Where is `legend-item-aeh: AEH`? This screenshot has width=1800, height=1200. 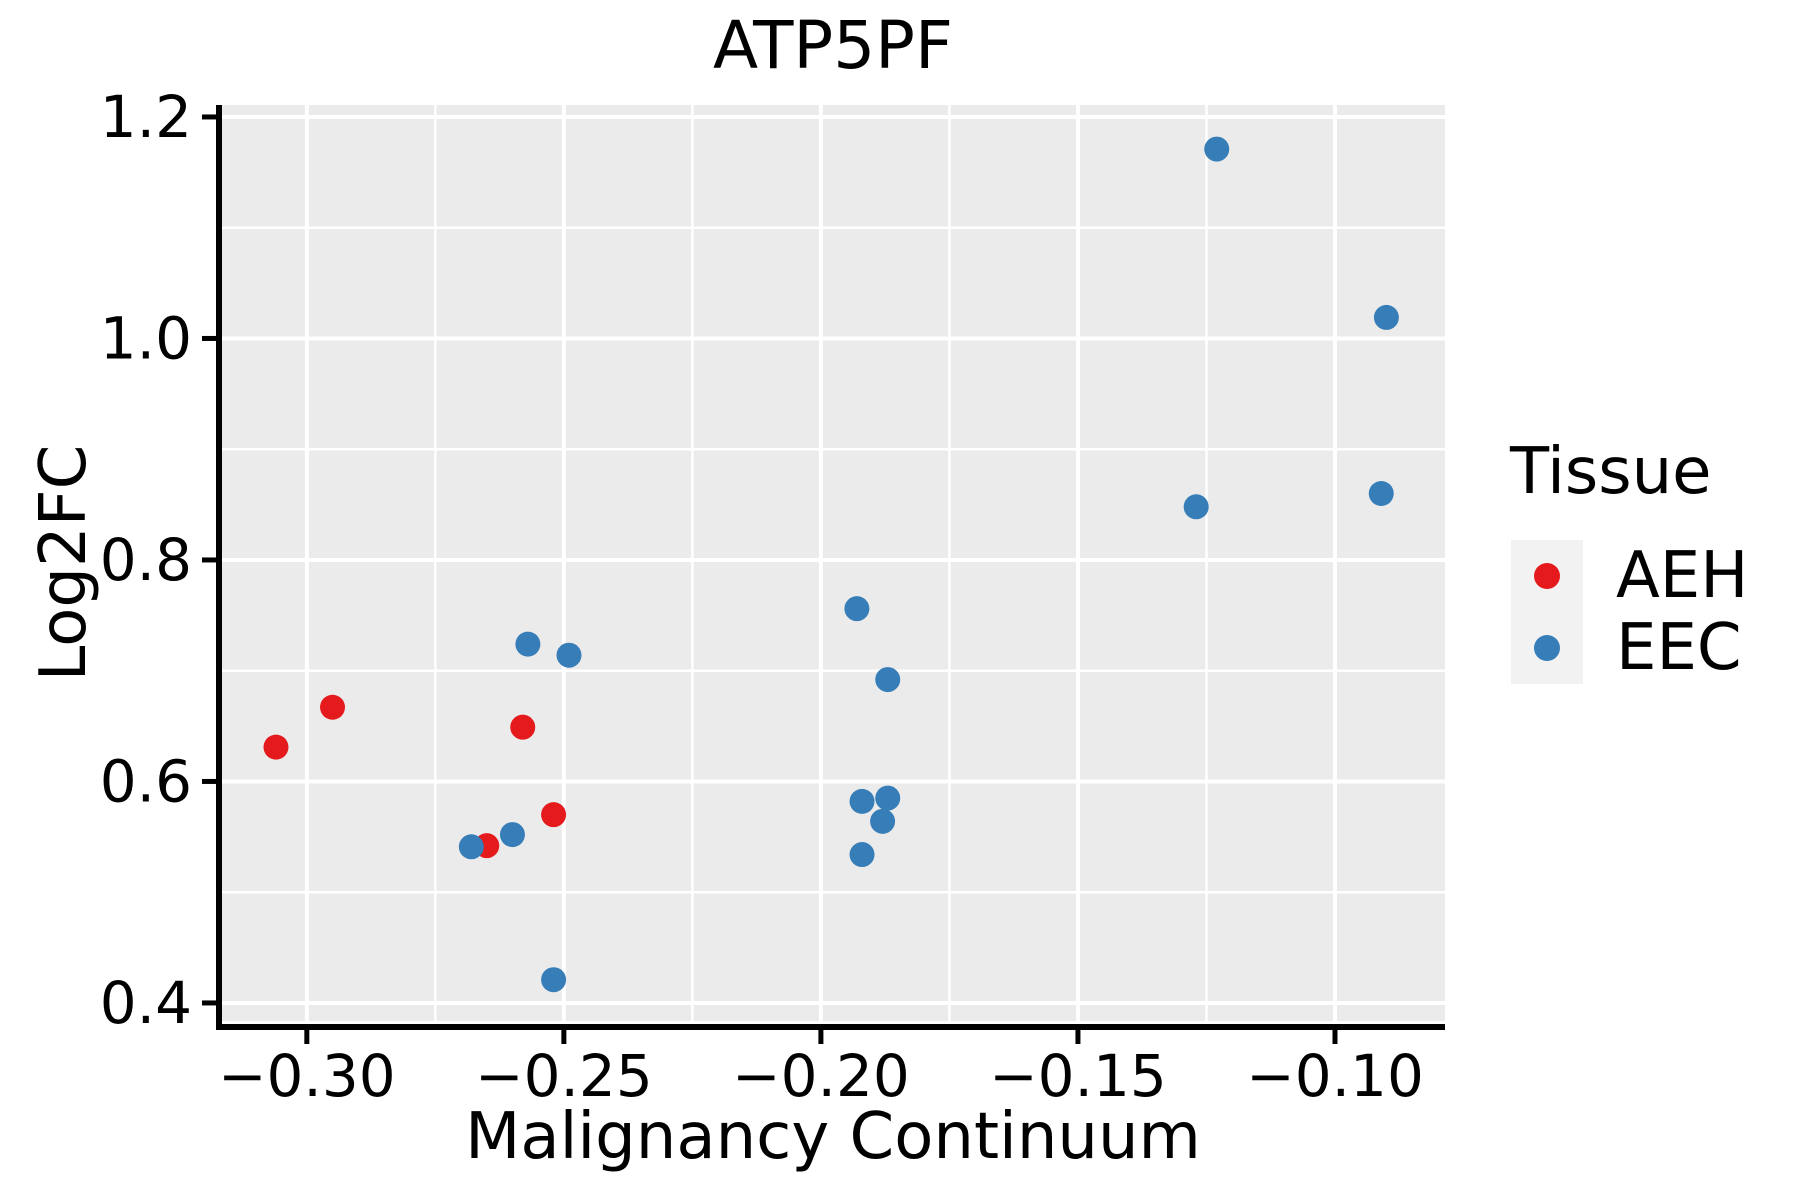 legend-item-aeh: AEH is located at coordinates (1629, 576).